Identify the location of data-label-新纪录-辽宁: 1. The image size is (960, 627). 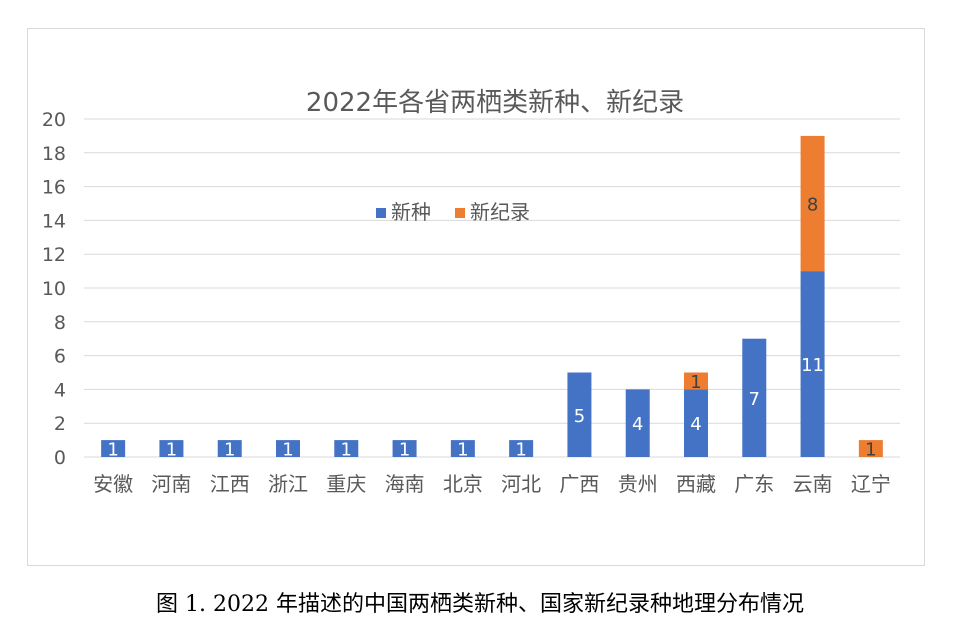
(870, 450).